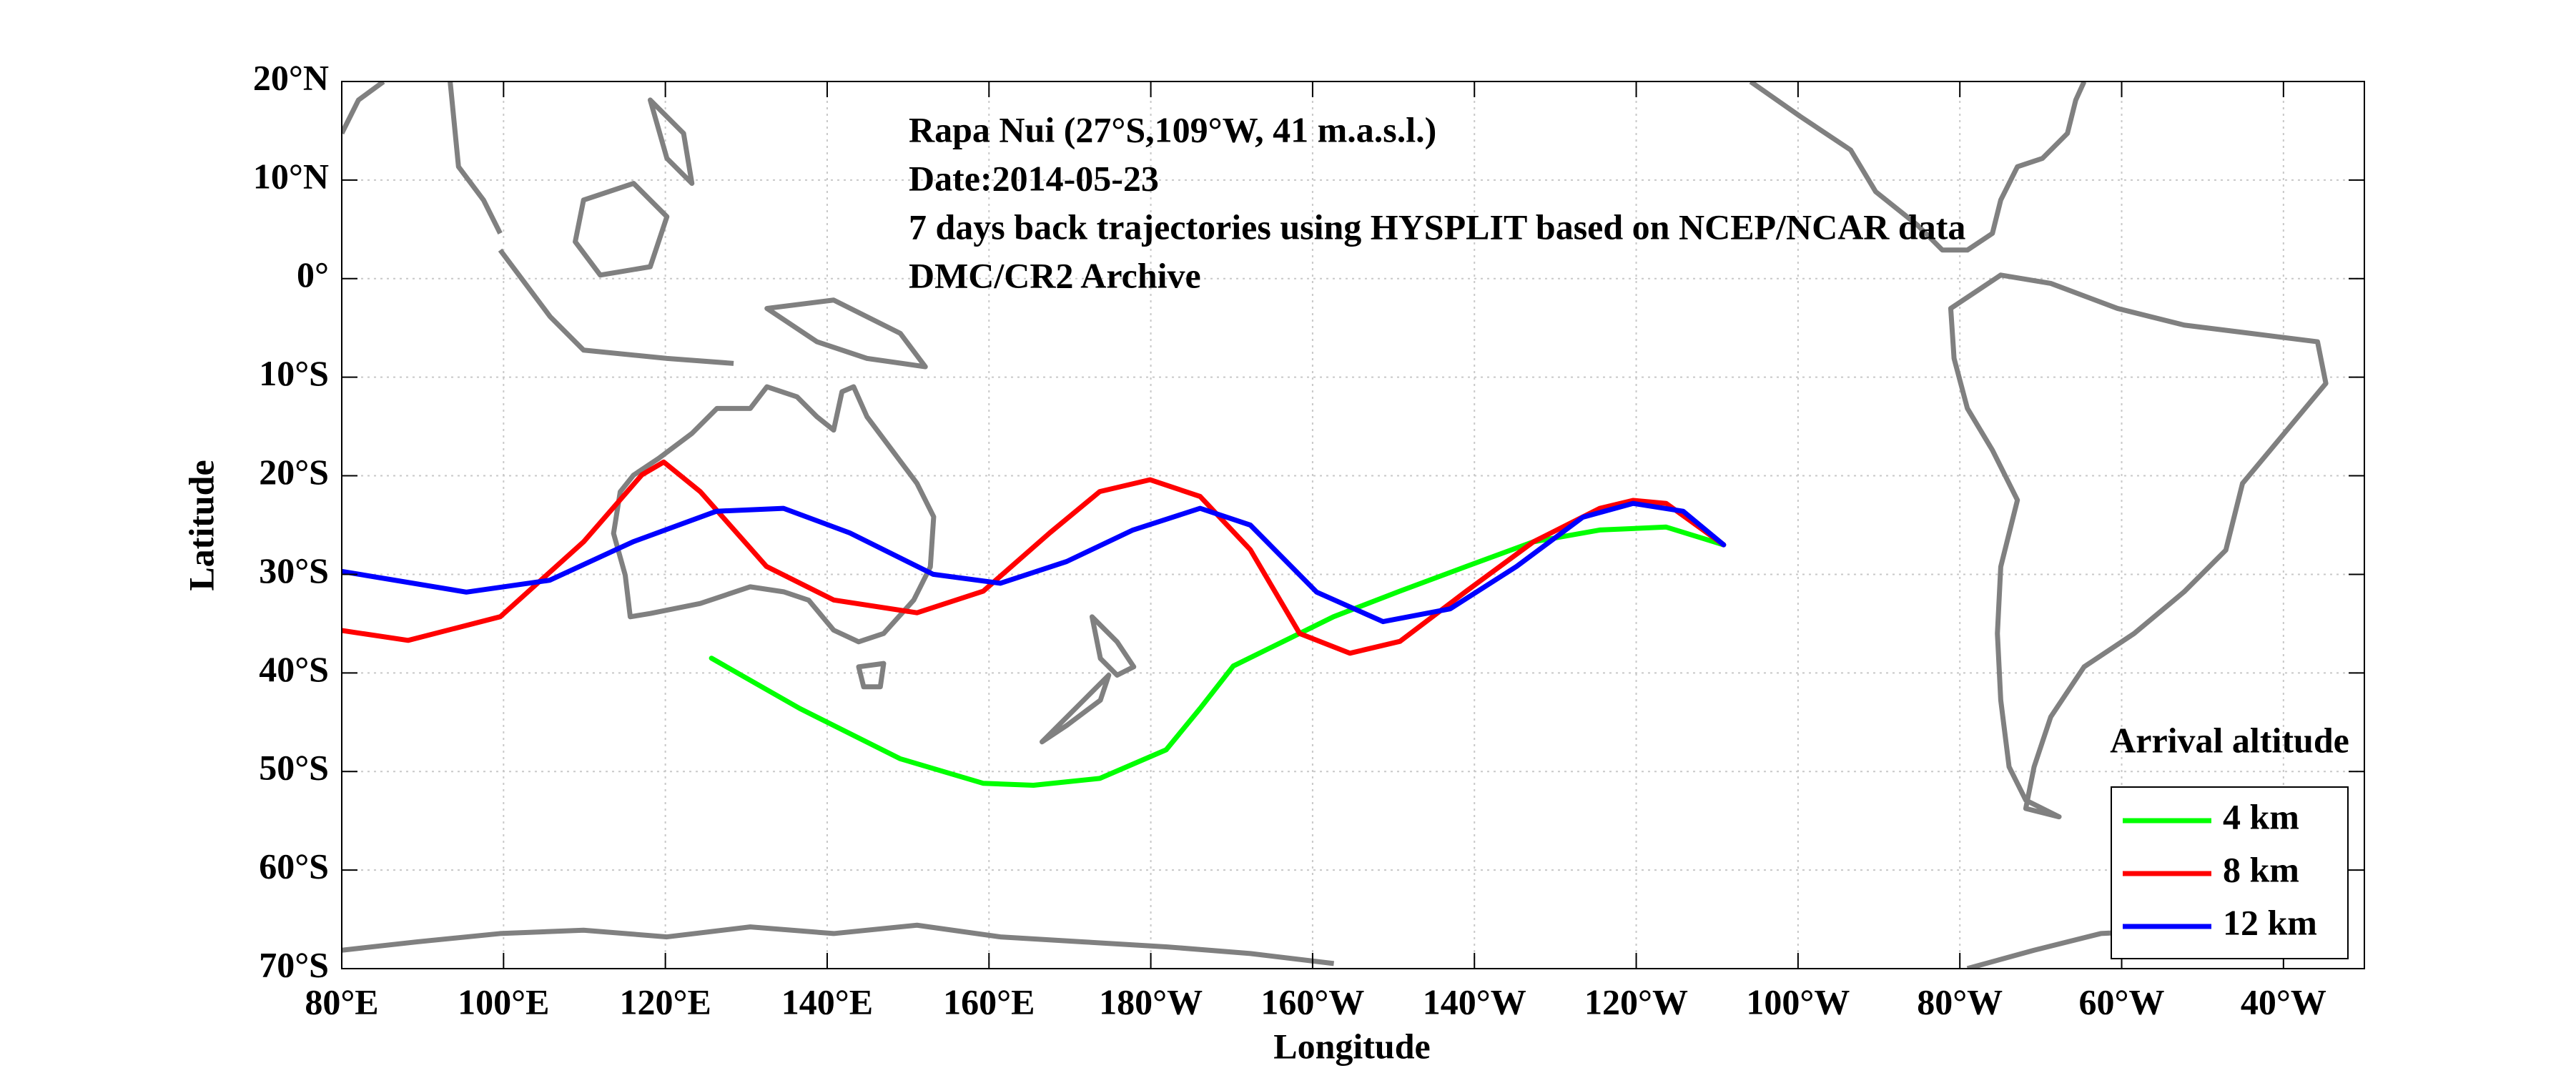 This screenshot has height=1073, width=2576. Describe the element at coordinates (294, 373) in the screenshot. I see `y-tick-label: 10°S` at that location.